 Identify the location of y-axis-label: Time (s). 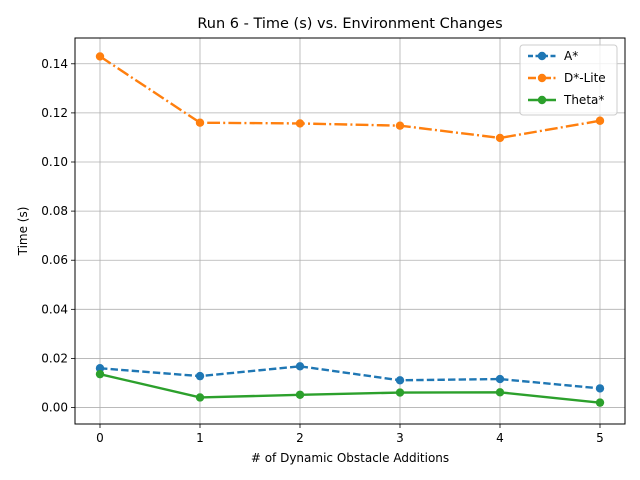
(23, 232).